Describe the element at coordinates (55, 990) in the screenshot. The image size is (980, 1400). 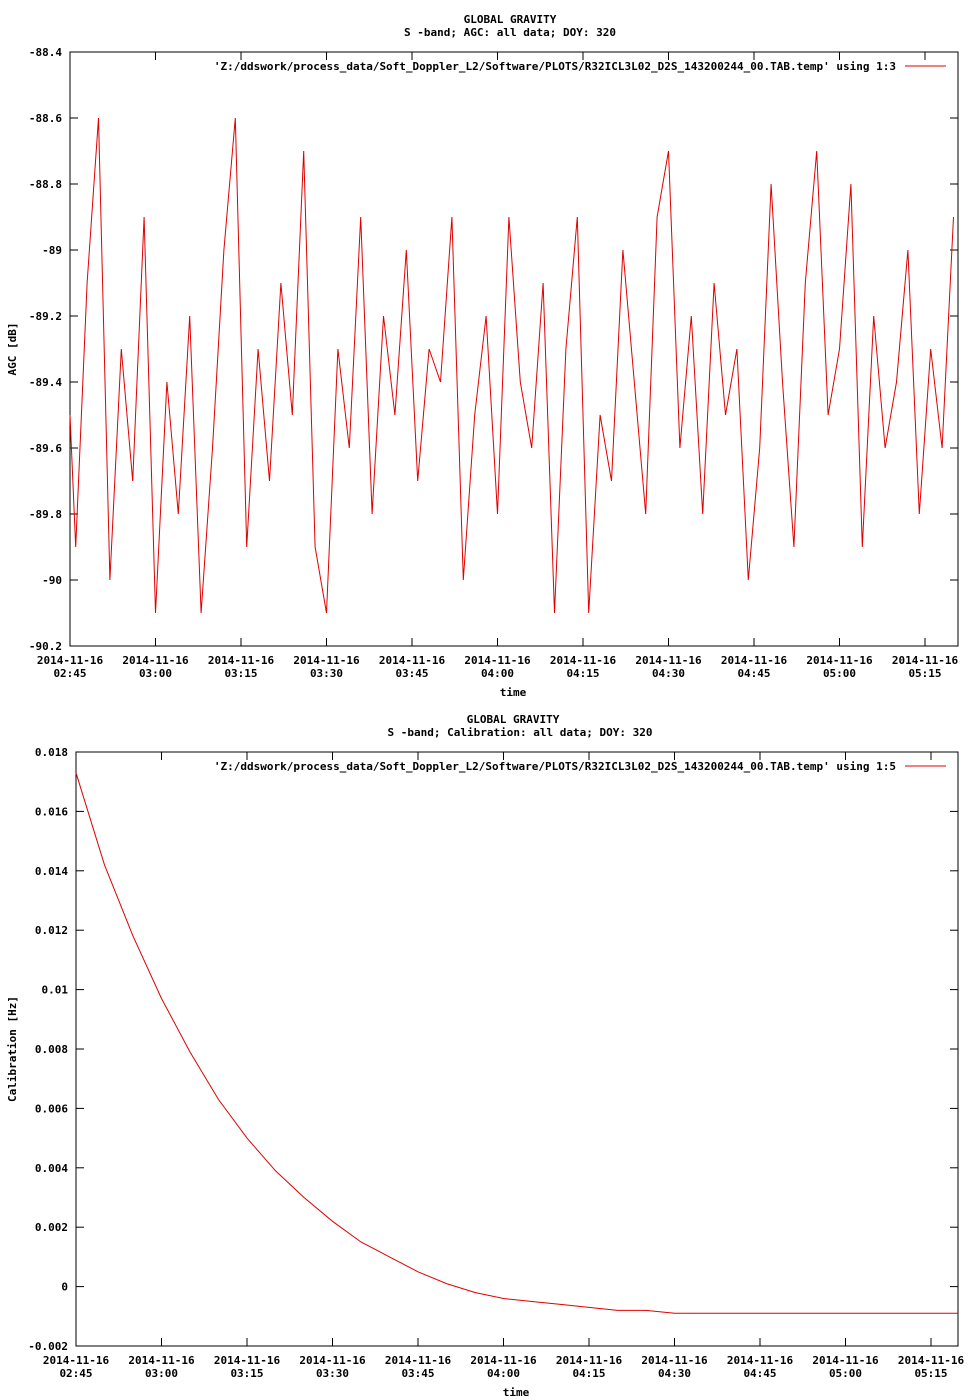
I see `y-tick-label: 0.01` at that location.